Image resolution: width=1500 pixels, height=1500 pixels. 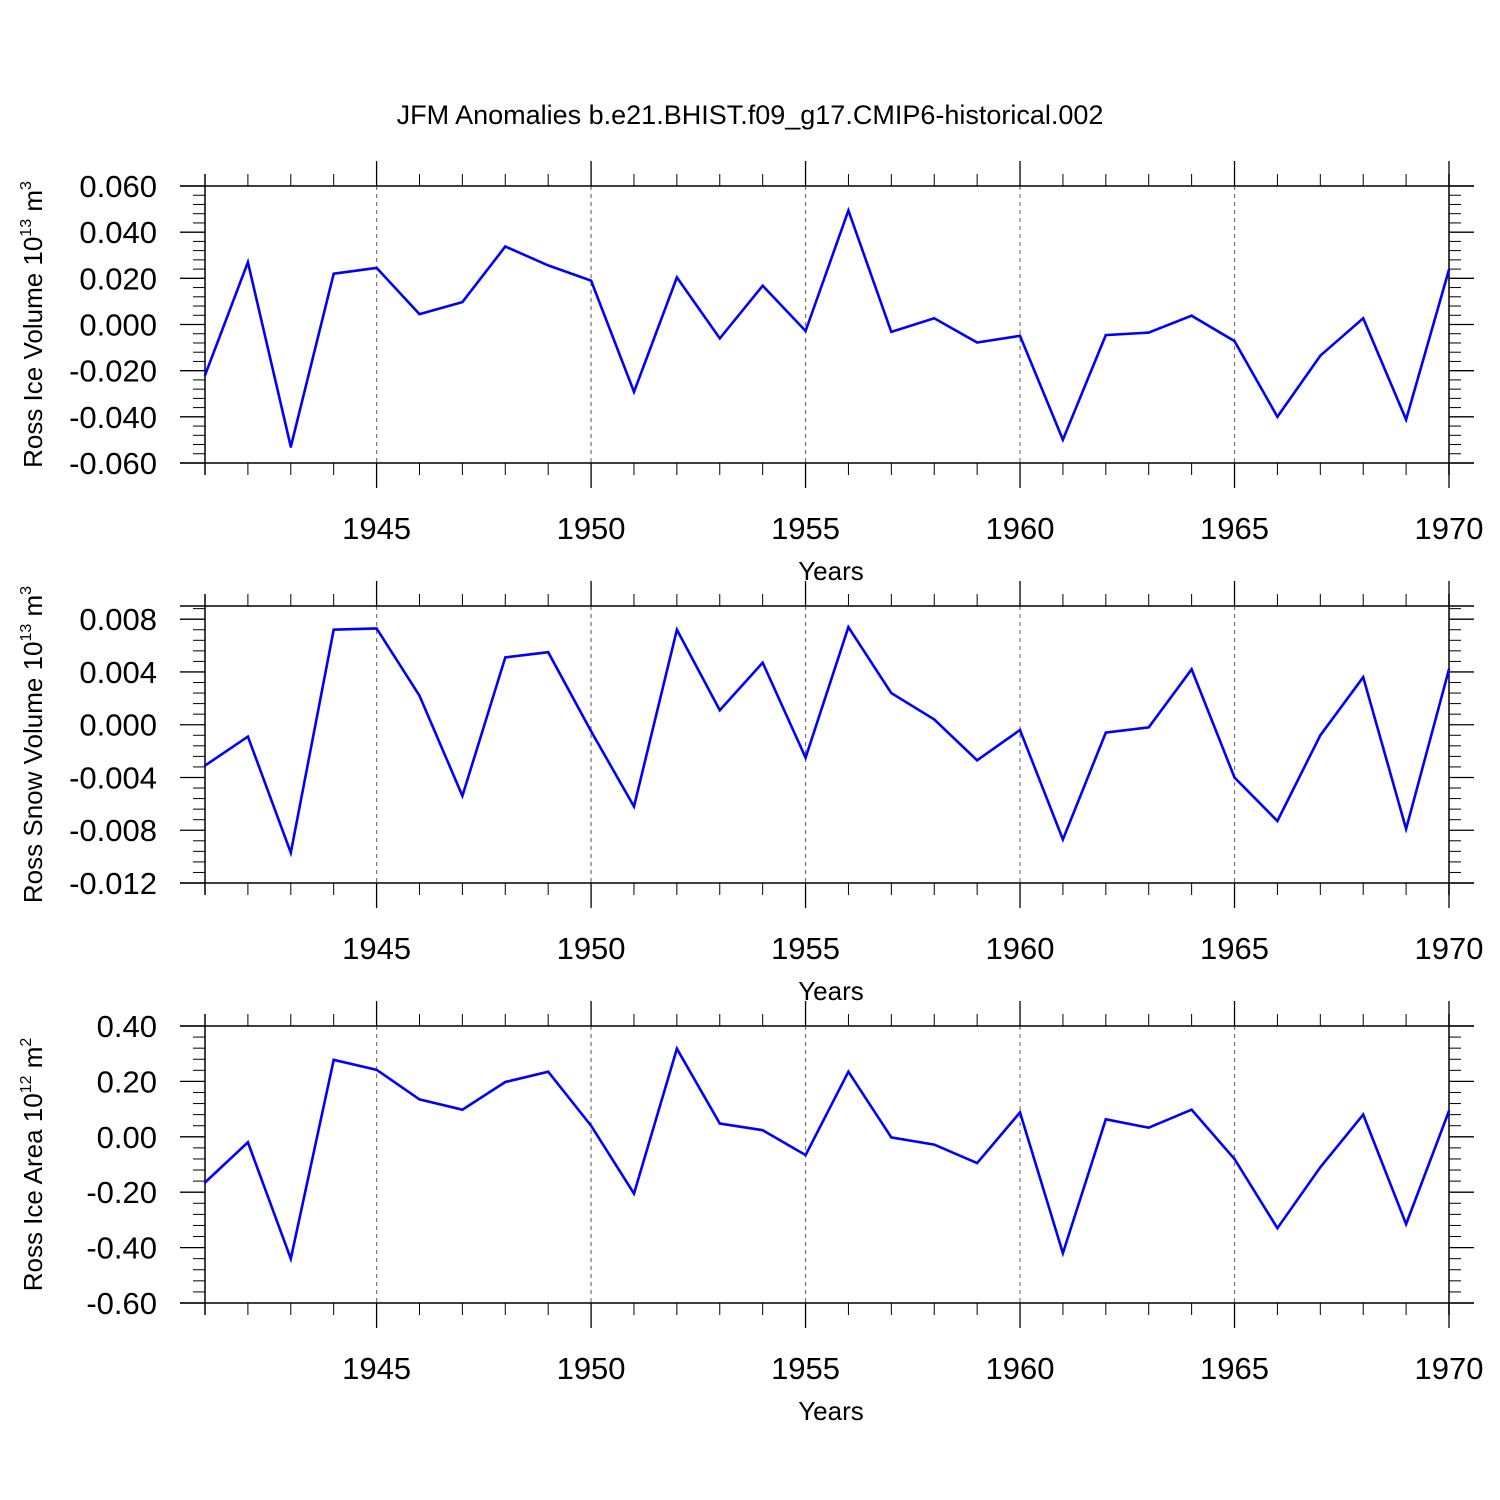 What do you see at coordinates (462, 302) in the screenshot?
I see `data-point-ice-volume-1947` at bounding box center [462, 302].